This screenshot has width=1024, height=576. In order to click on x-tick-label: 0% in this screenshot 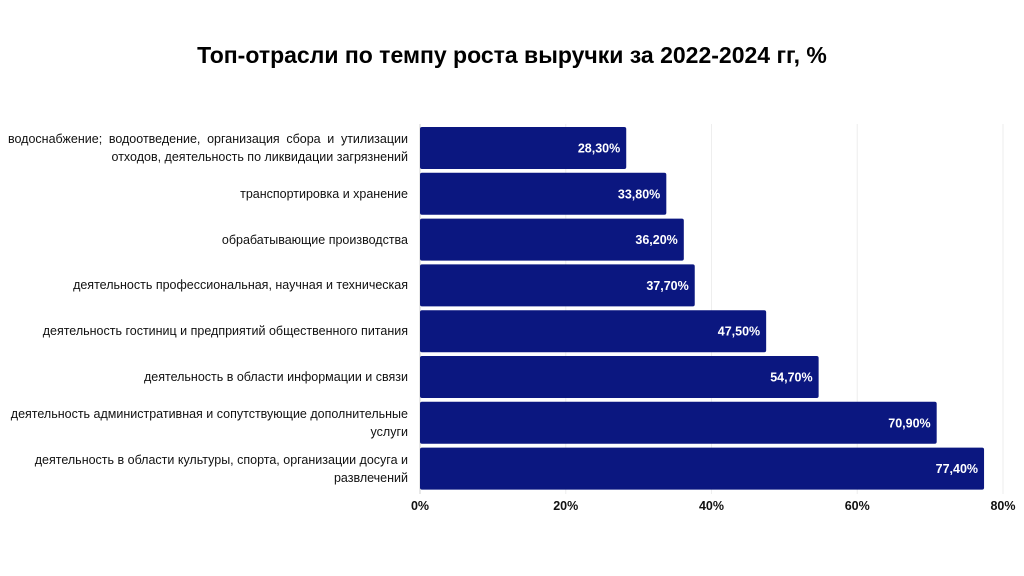, I will do `click(420, 506)`.